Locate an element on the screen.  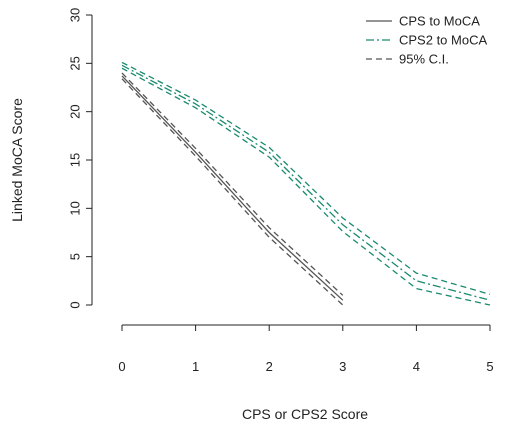
y-axis-ticks: 0 5 10 15 20 25 30 is located at coordinates (80, 158).